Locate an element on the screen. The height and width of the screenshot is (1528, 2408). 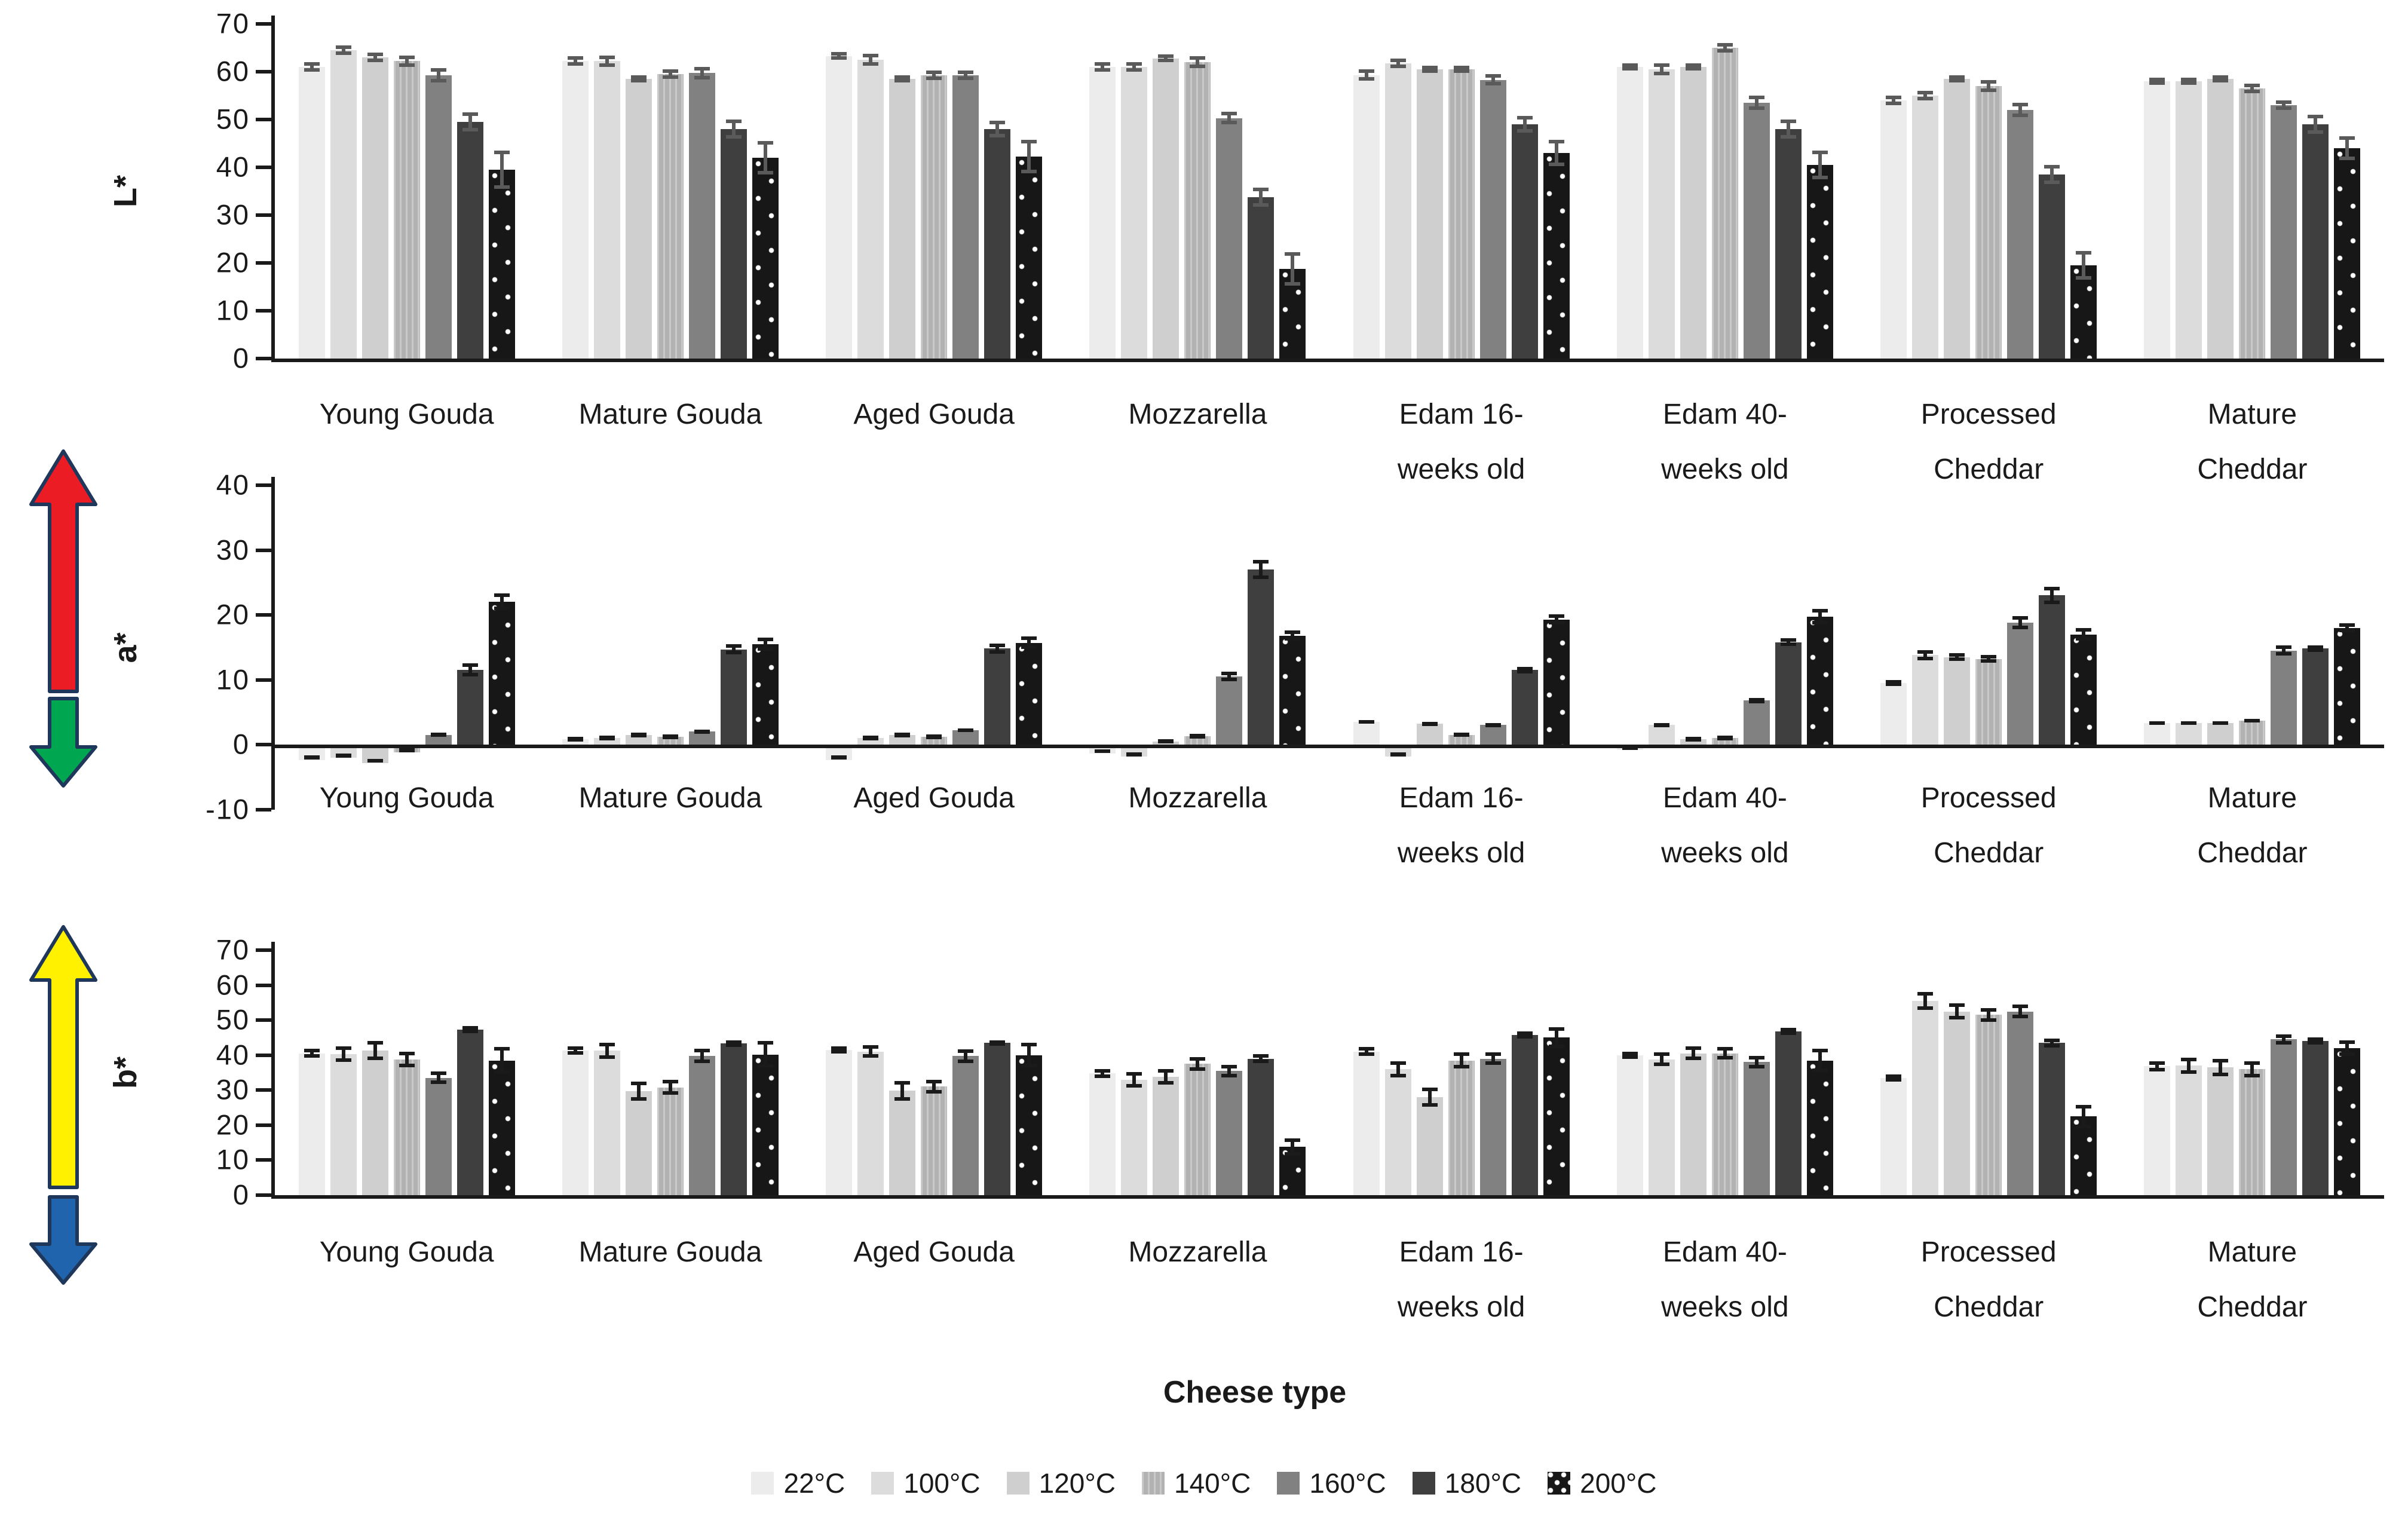
y-tick-label: 20 is located at coordinates (233, 262).